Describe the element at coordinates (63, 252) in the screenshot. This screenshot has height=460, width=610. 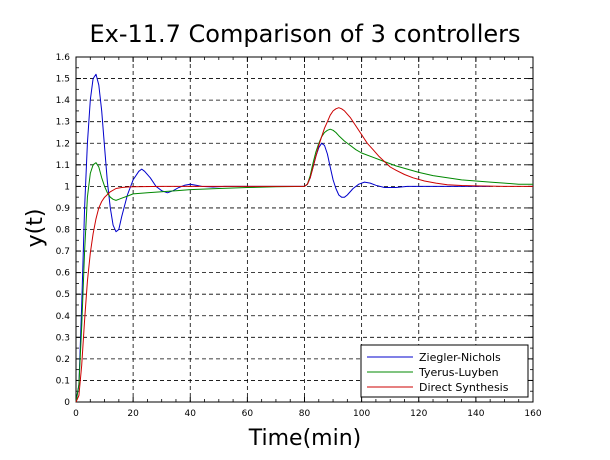
I see `y-tick-label: 0.7` at that location.